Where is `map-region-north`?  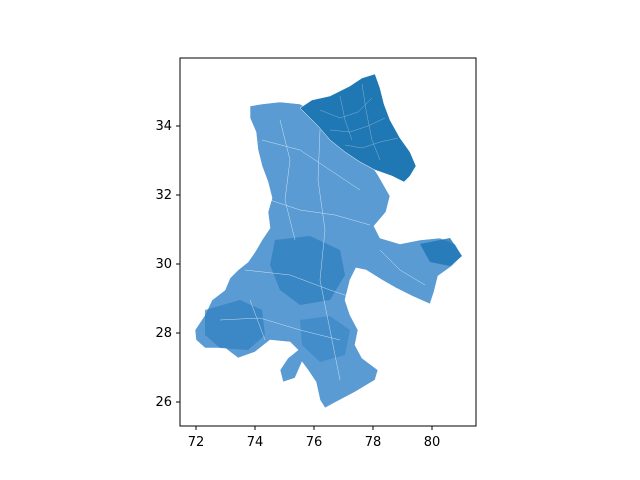
map-region-north is located at coordinates (358, 128).